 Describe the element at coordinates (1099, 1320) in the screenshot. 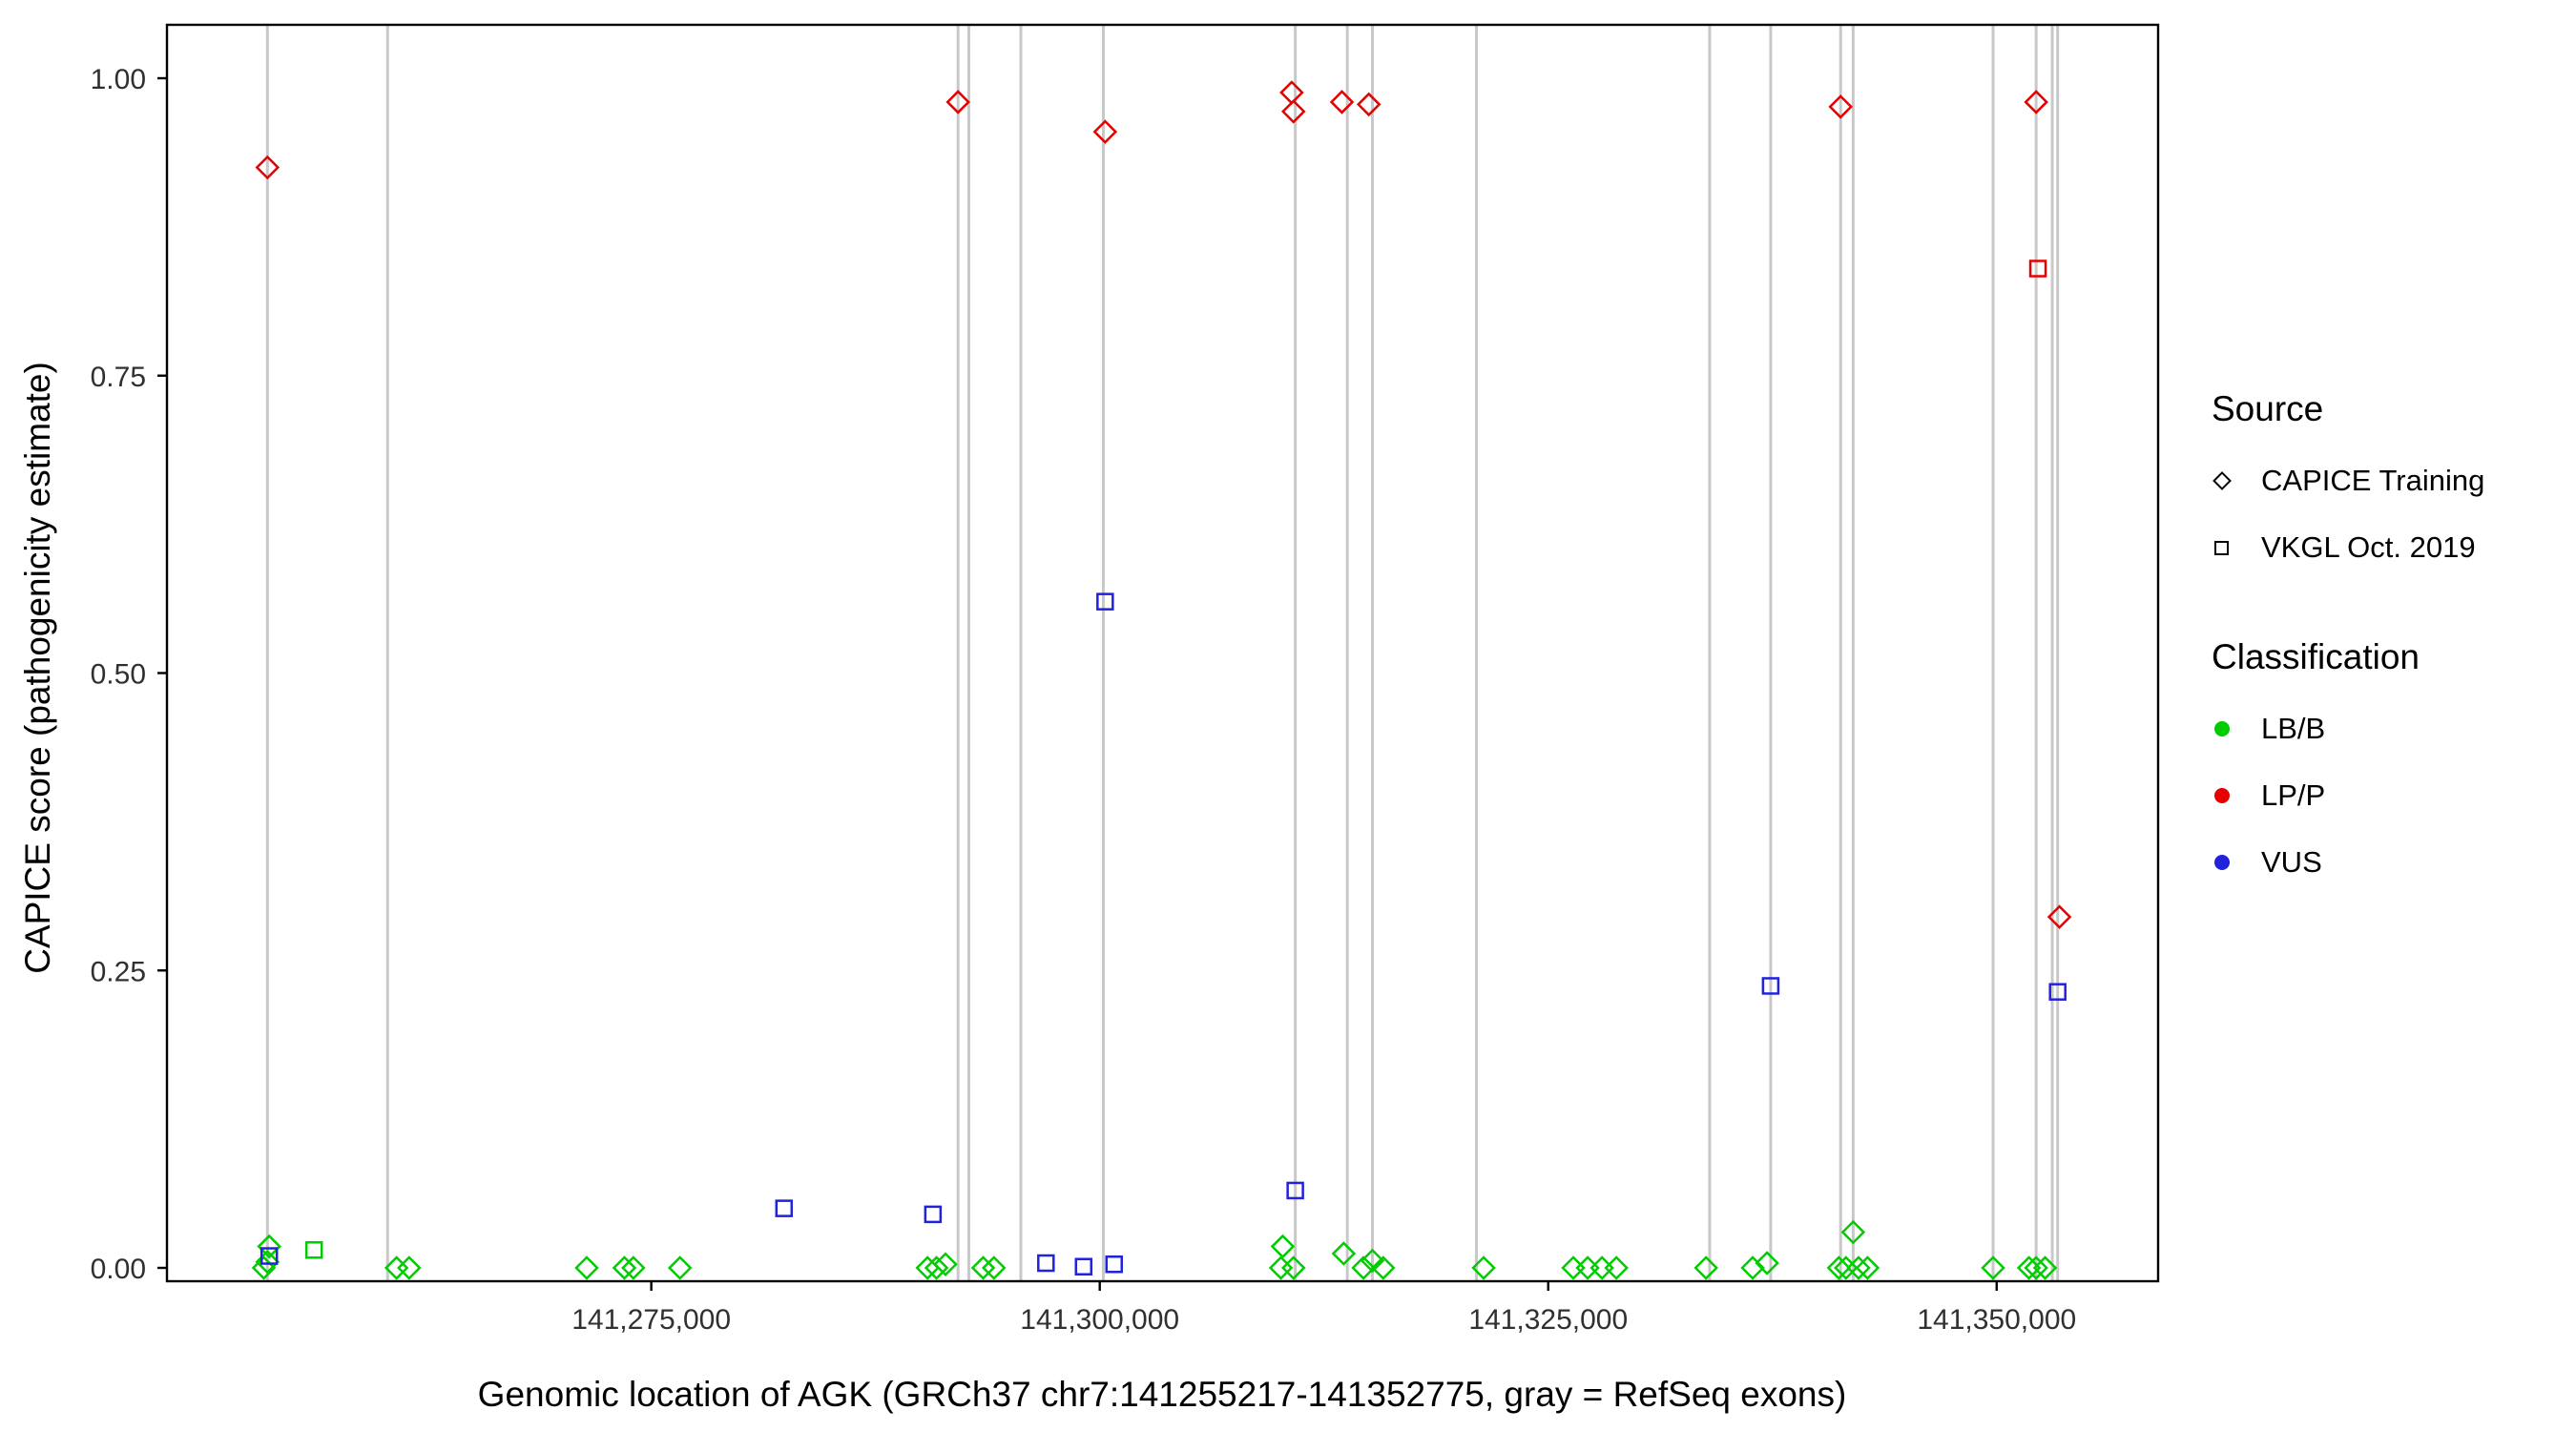

I see `x-tick-label: 141,300,000` at that location.